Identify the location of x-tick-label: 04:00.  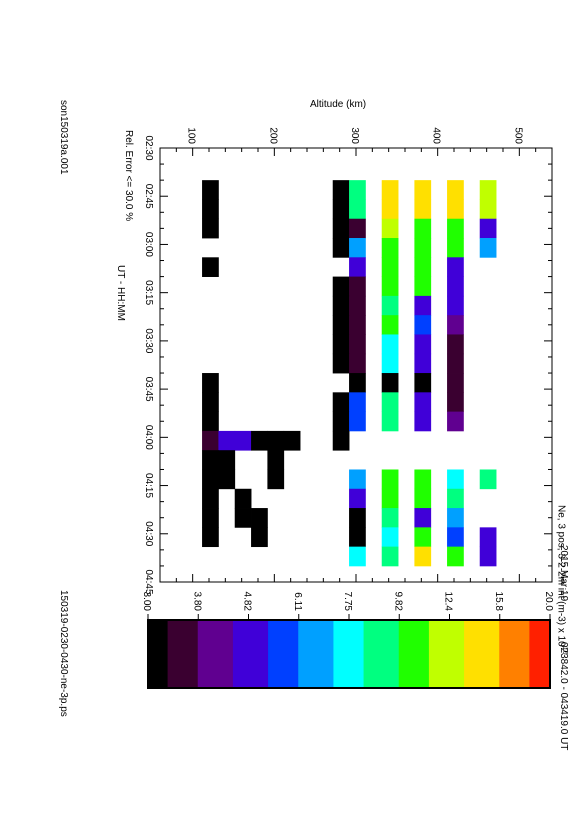
(148, 437).